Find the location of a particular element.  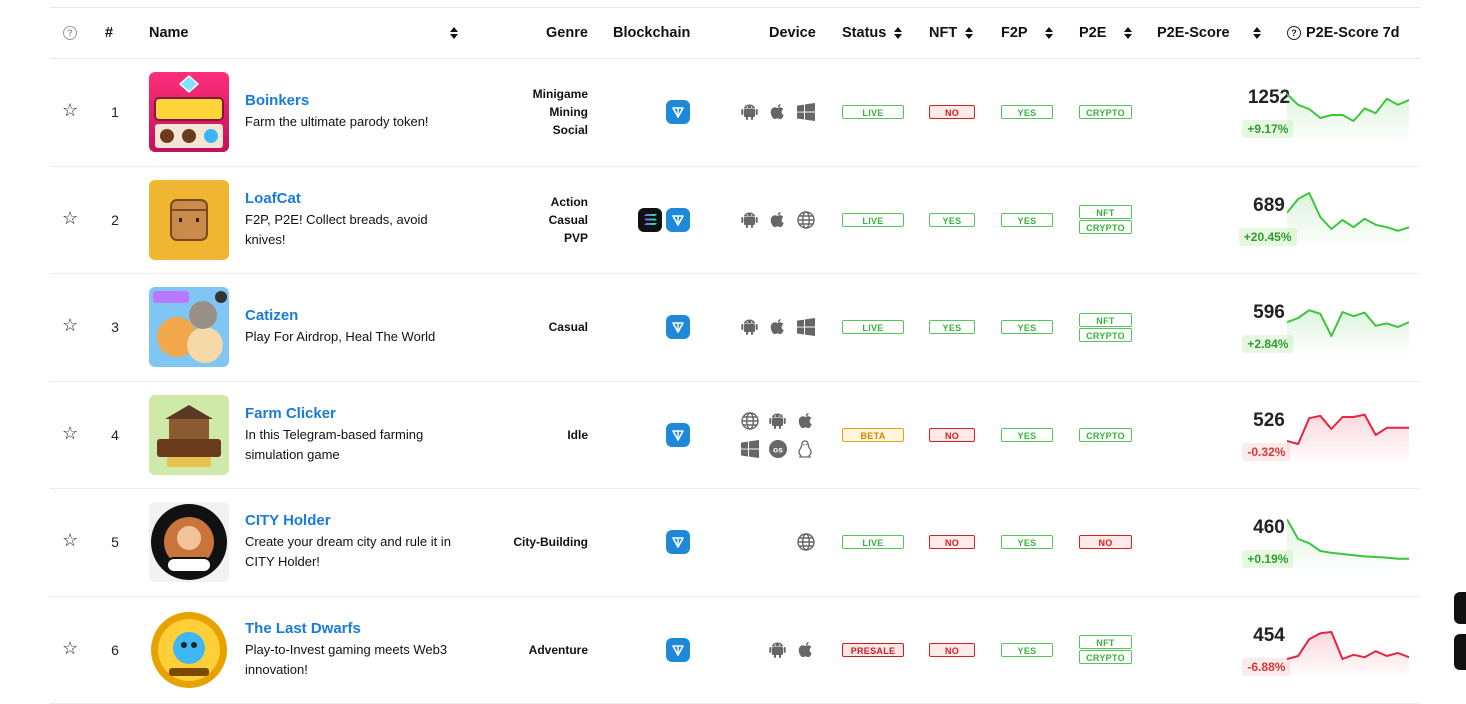

score-header-label: P2E-Score is located at coordinates (1193, 33).